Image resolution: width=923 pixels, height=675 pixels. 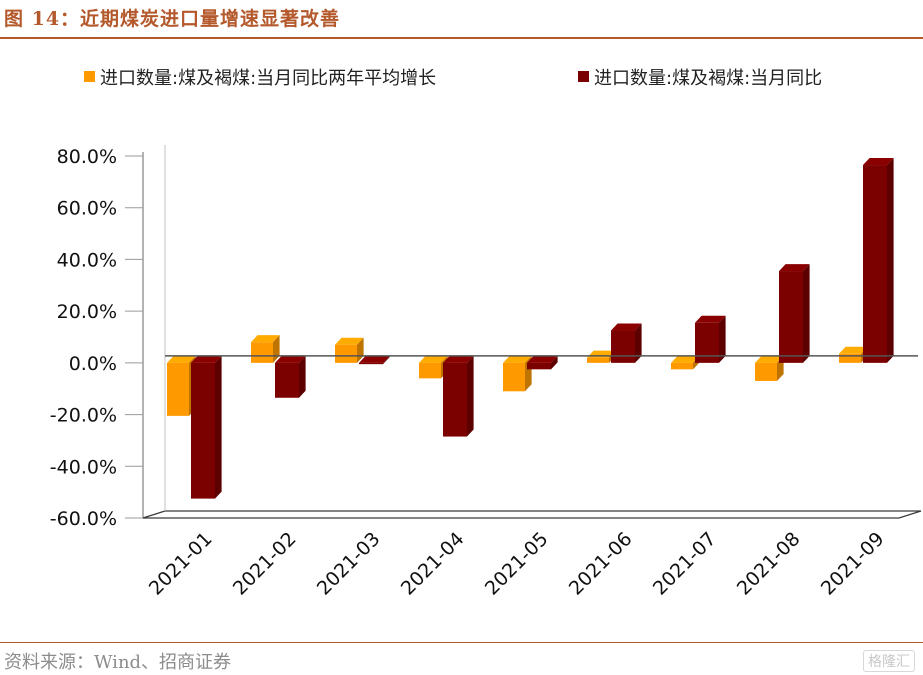 I want to click on y-tick-label: 0.0%, so click(x=93, y=364).